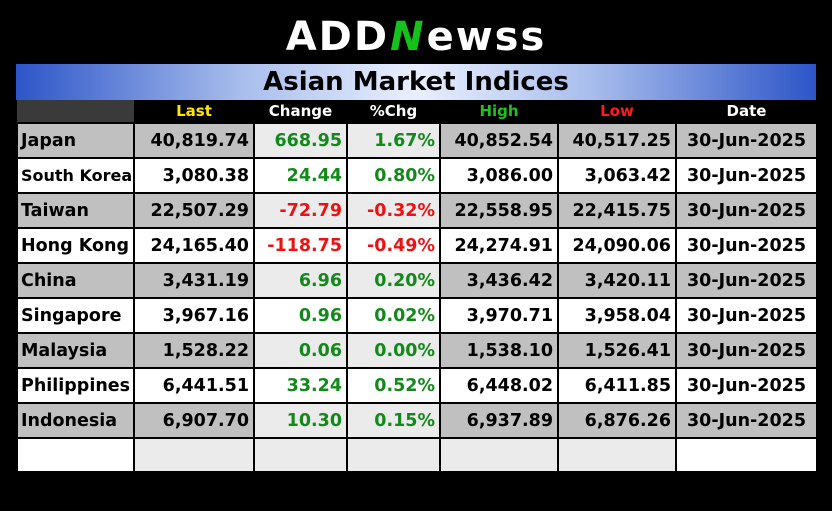 Image resolution: width=832 pixels, height=511 pixels. I want to click on table-header: Last Change %Chg High Low Date, so click(417, 111).